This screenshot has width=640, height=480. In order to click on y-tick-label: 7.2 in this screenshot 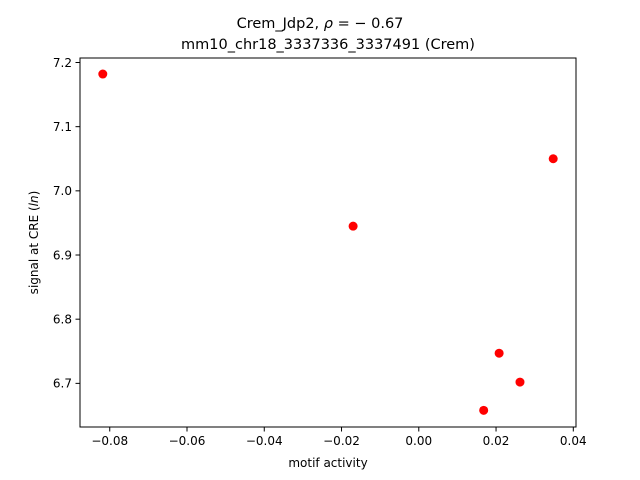, I will do `click(62, 63)`.